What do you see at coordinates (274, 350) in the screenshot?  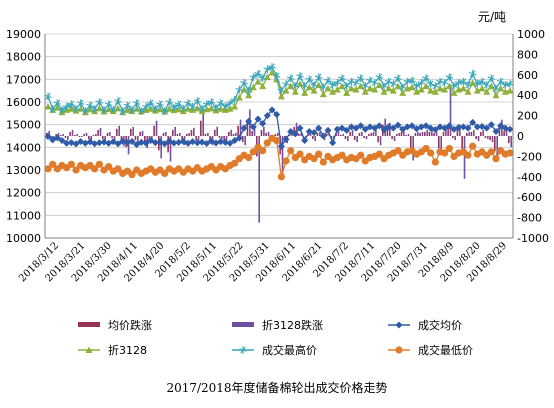 I see `legend-item: 成交最高价` at bounding box center [274, 350].